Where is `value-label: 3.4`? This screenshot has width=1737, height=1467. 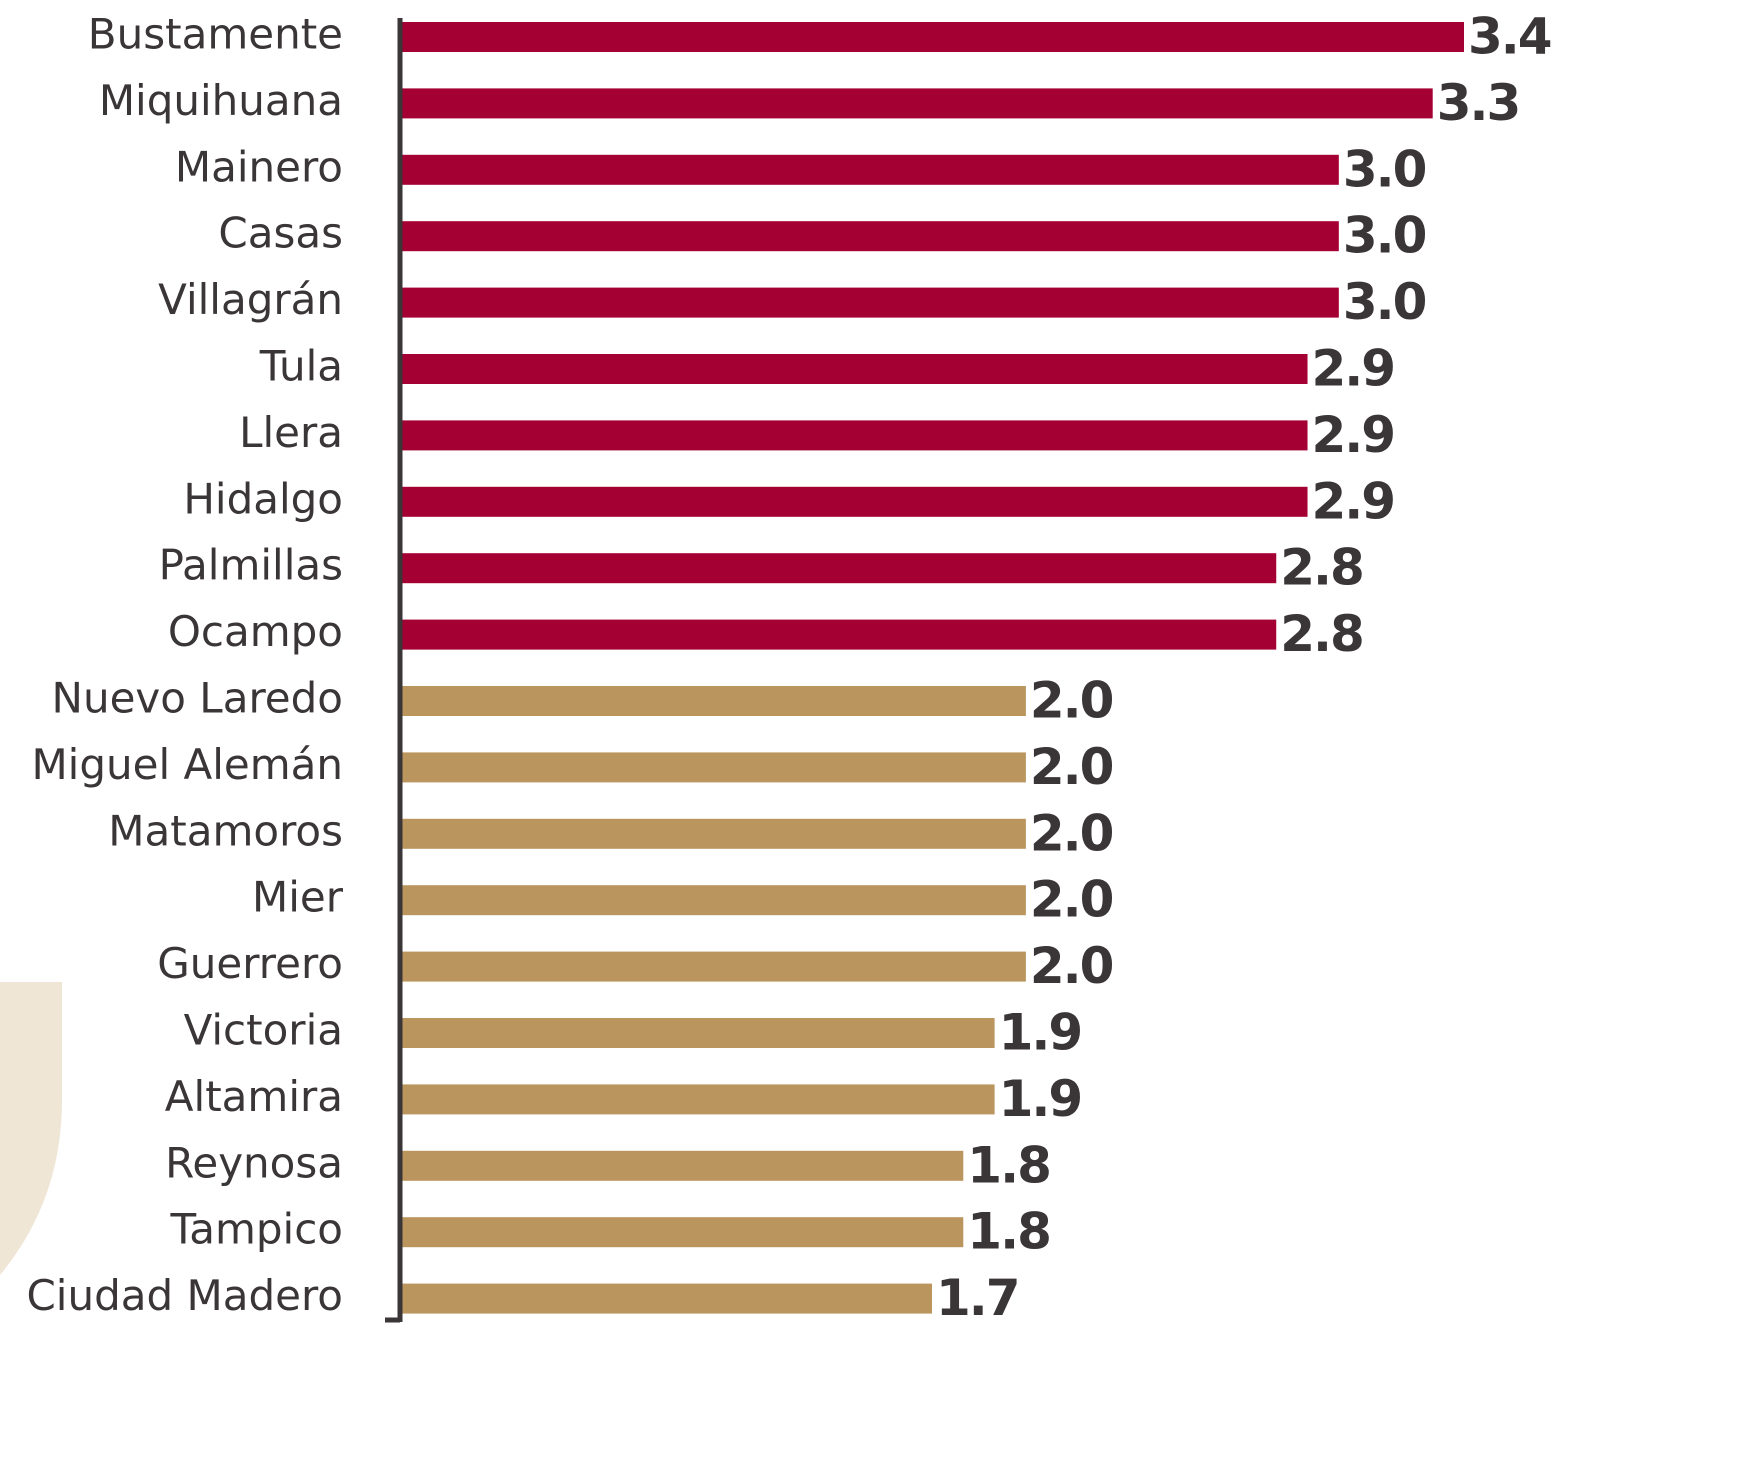
value-label: 3.4 is located at coordinates (1509, 37).